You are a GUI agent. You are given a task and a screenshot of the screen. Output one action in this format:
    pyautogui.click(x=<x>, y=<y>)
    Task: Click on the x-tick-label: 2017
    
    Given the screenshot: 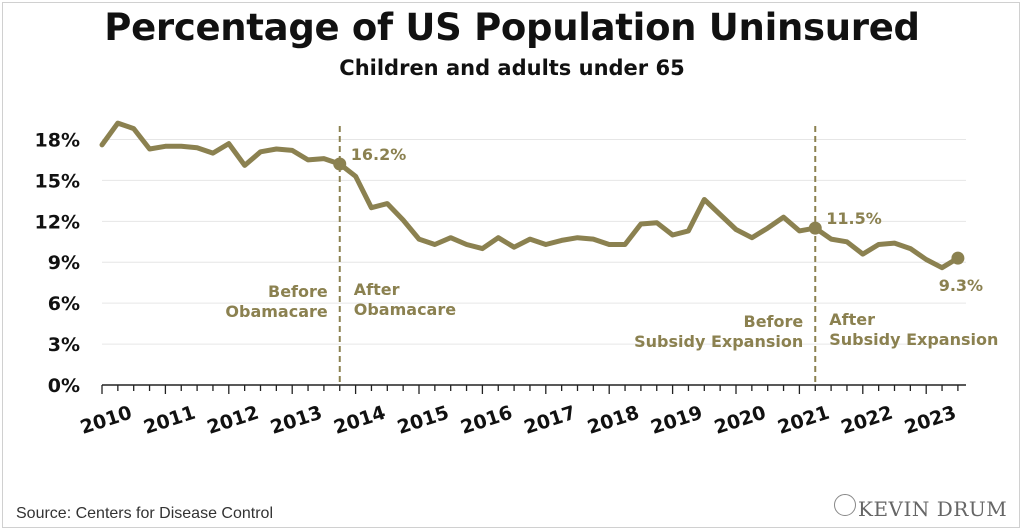 What is the action you would take?
    pyautogui.click(x=549, y=420)
    